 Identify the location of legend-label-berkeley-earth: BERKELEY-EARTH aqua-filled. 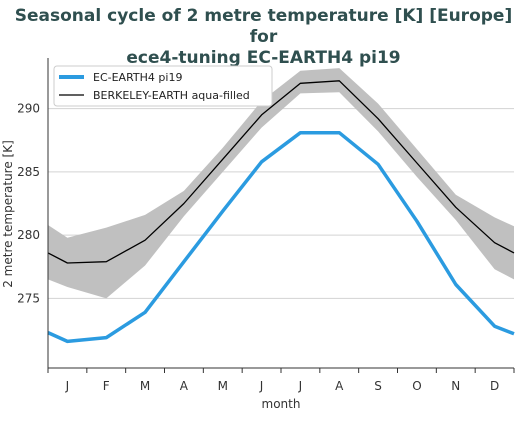
(171, 95).